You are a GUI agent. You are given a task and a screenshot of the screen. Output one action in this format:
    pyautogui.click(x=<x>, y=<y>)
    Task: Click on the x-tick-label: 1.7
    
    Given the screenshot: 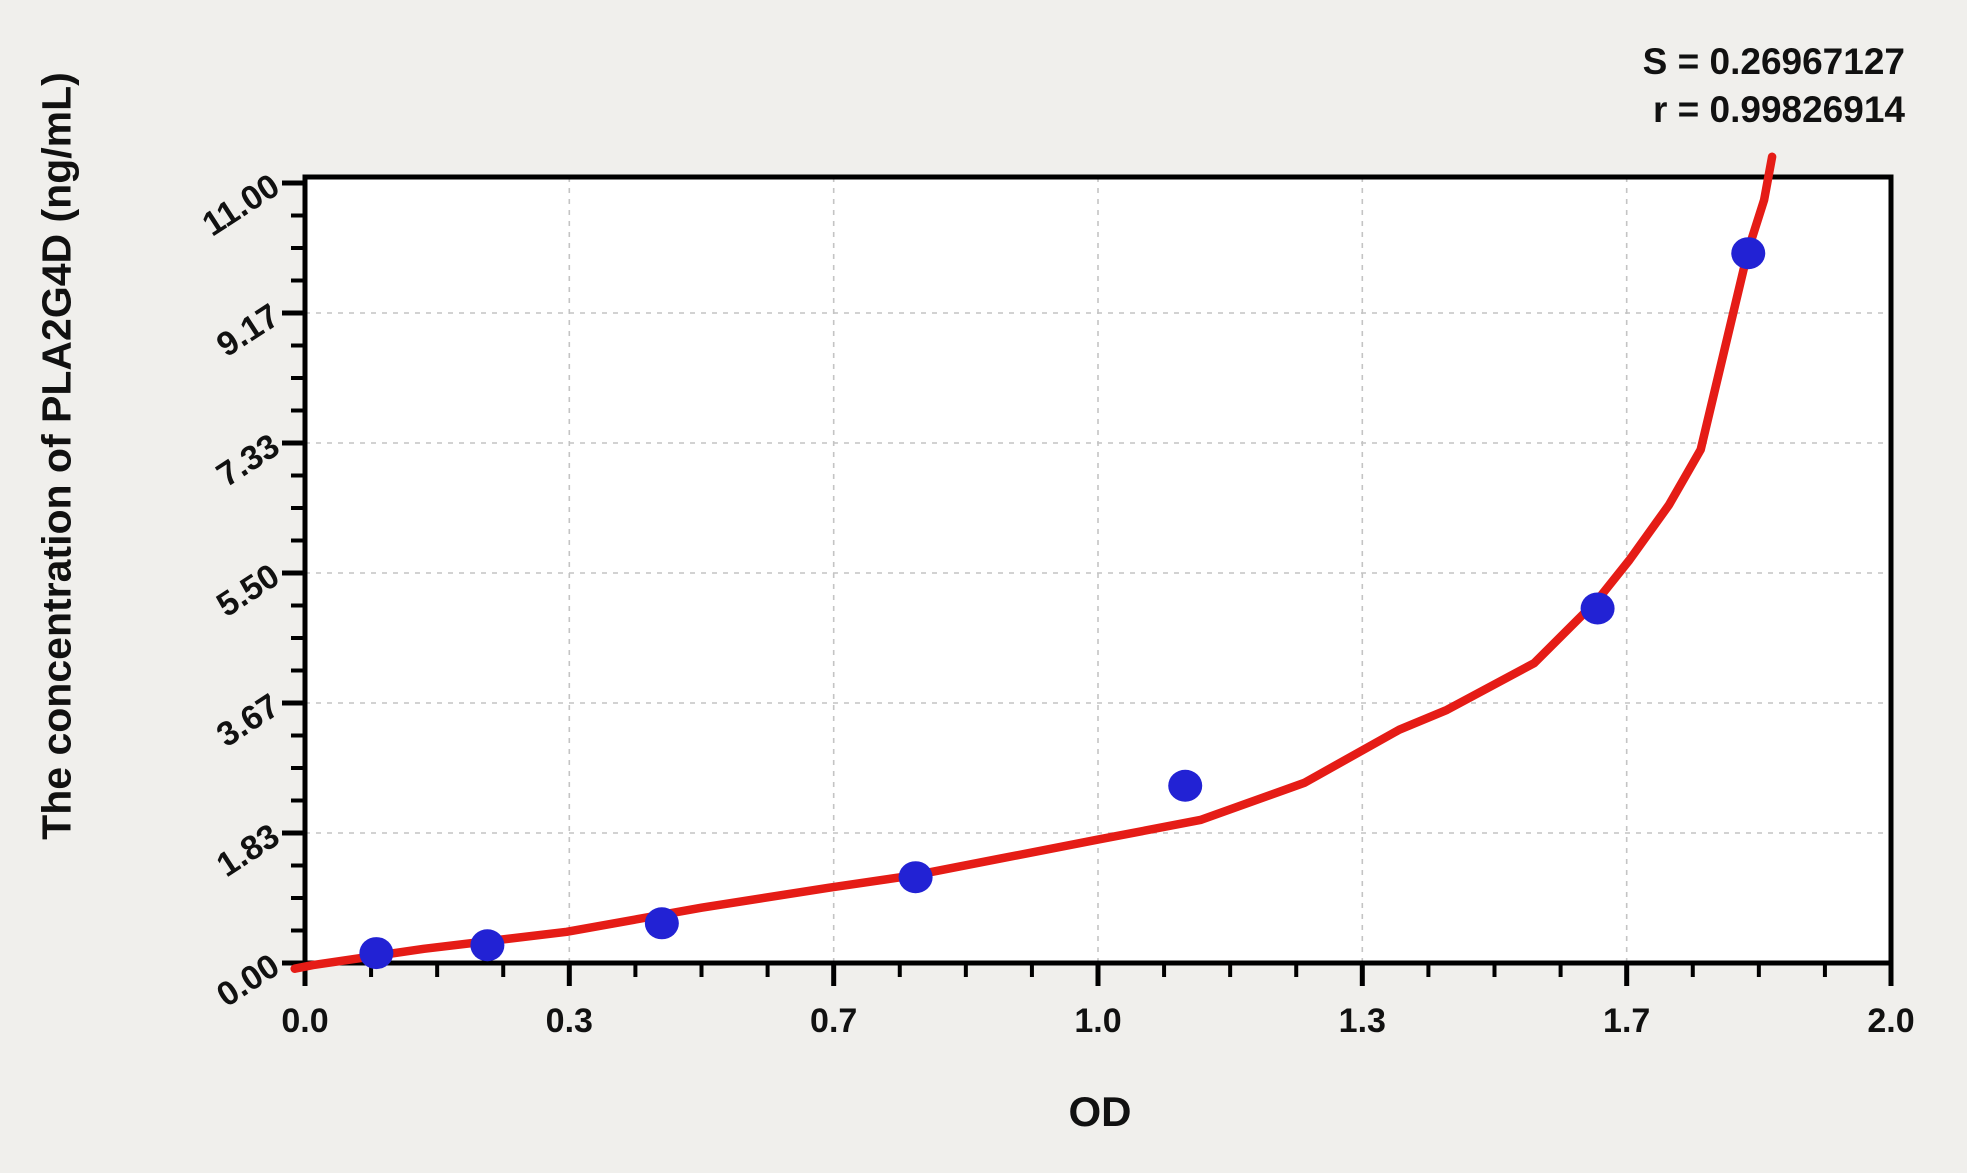 What is the action you would take?
    pyautogui.click(x=1627, y=1021)
    